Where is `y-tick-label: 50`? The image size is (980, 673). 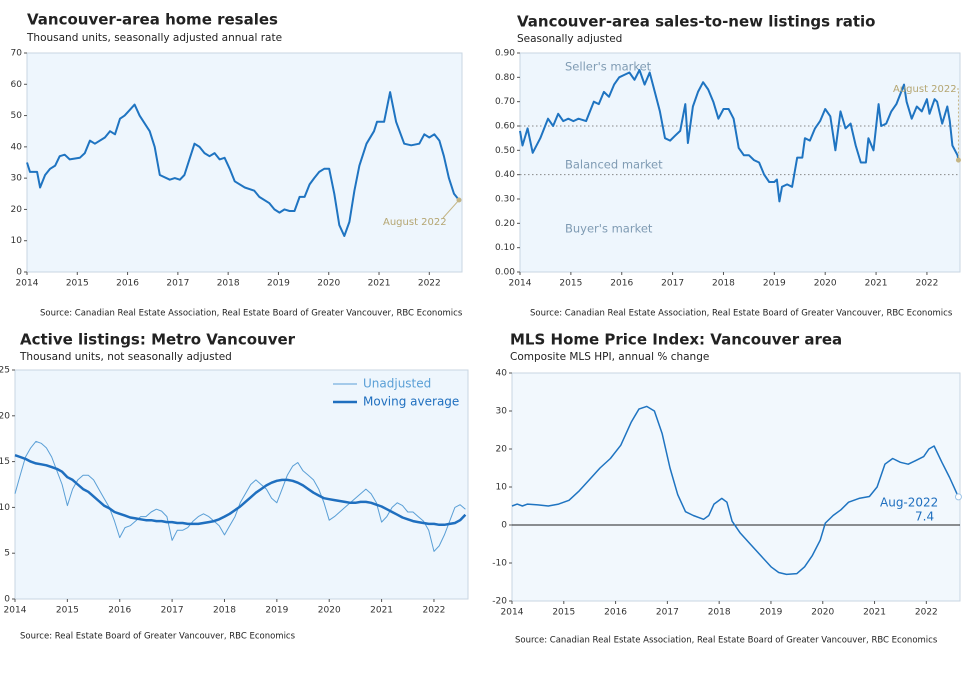 y-tick-label: 50 is located at coordinates (17, 116).